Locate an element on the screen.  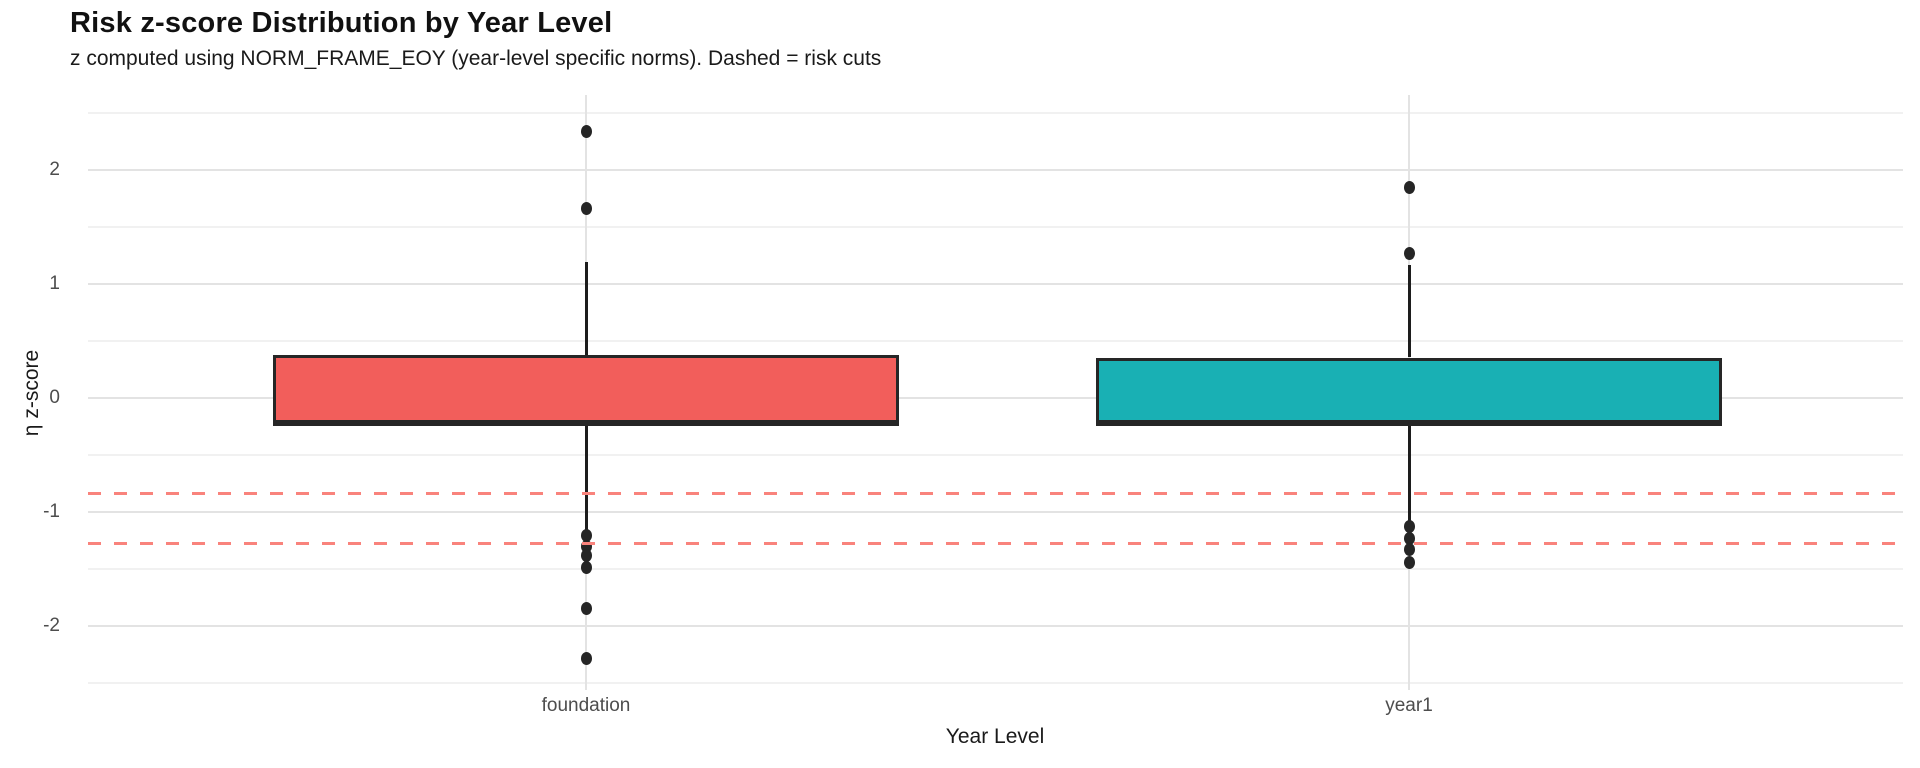
y-tick-label: 0 is located at coordinates (54, 397).